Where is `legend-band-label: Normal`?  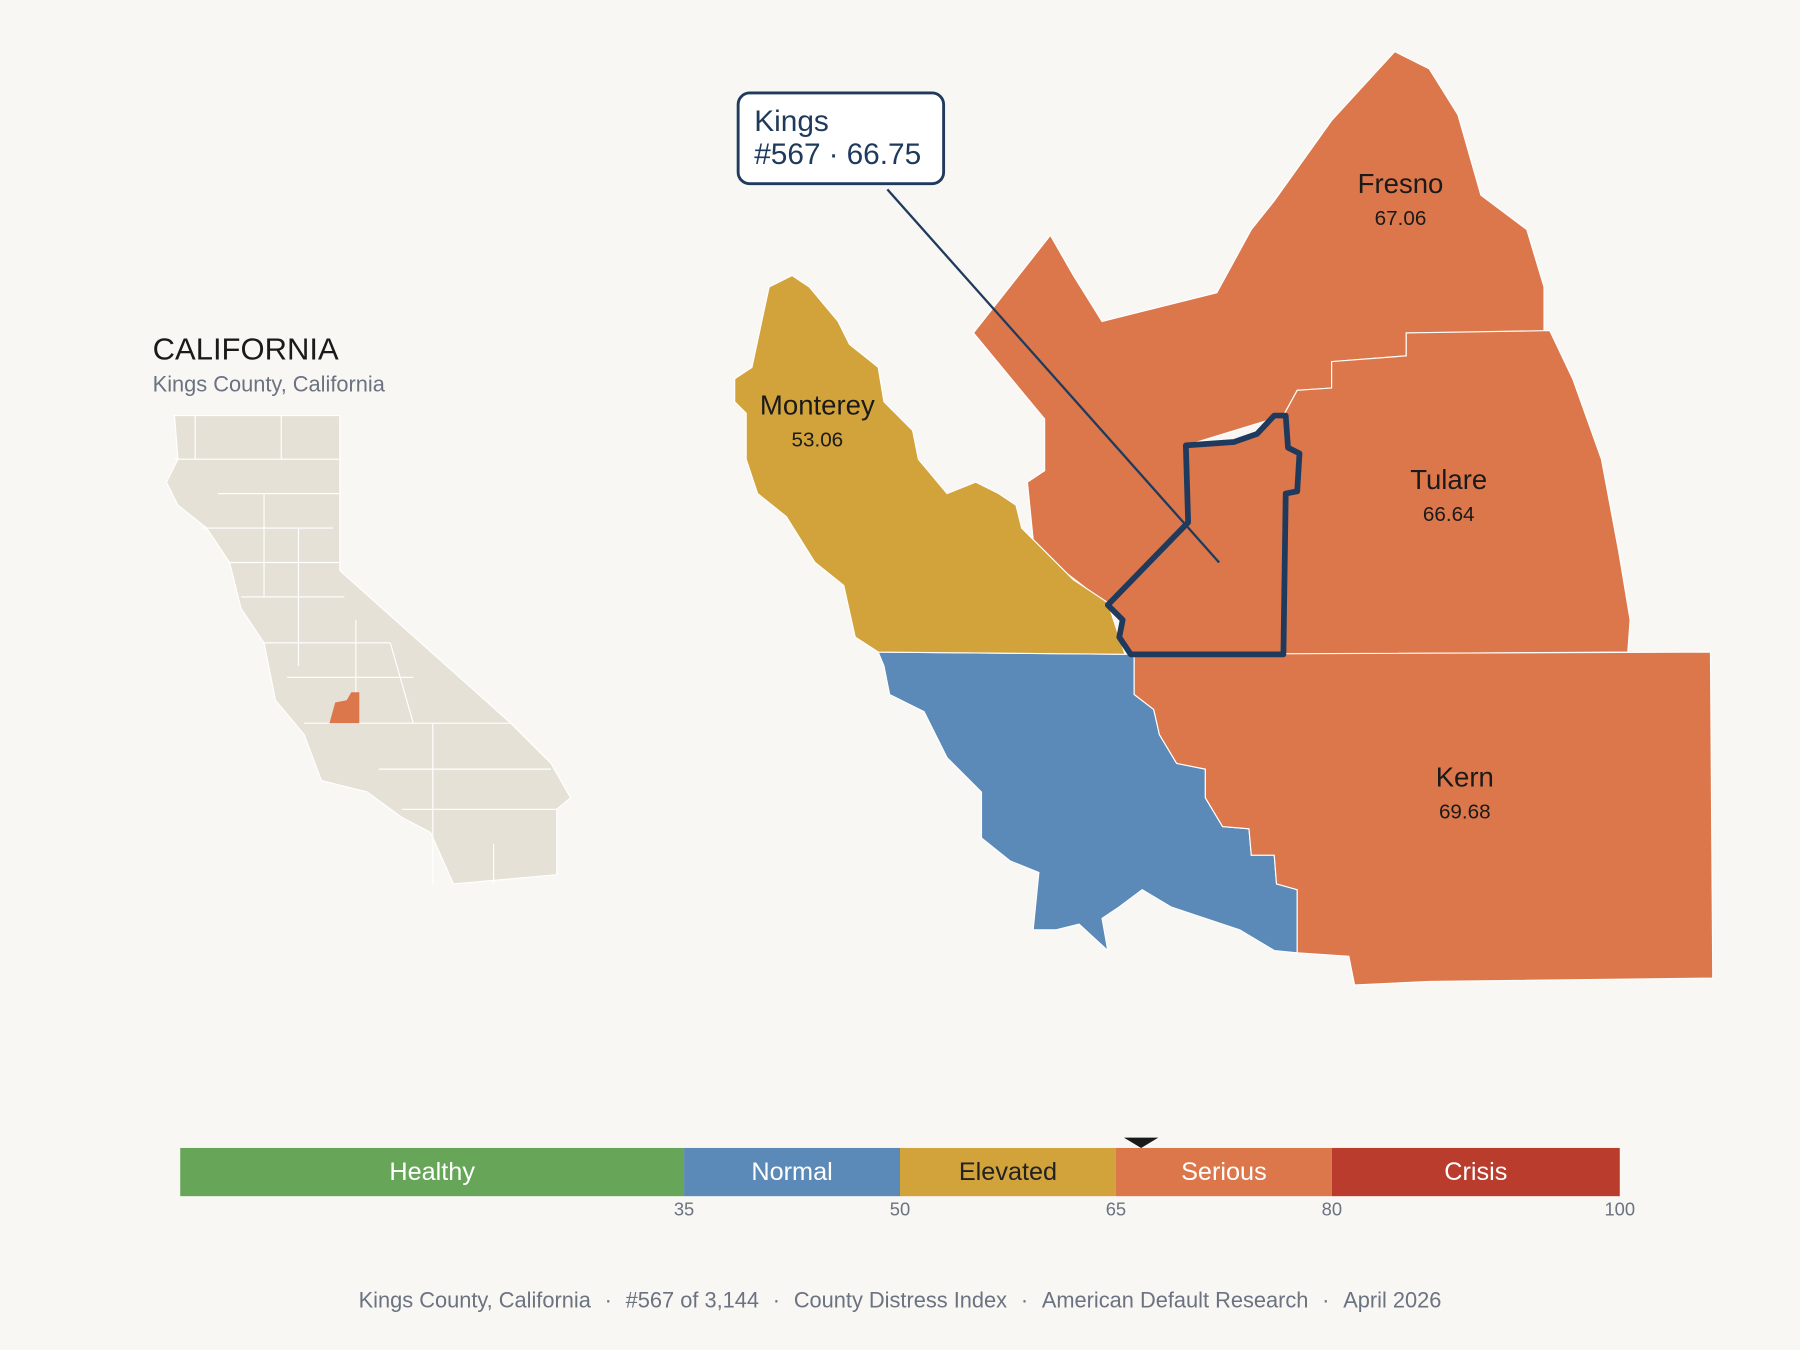
legend-band-label: Normal is located at coordinates (791, 1172).